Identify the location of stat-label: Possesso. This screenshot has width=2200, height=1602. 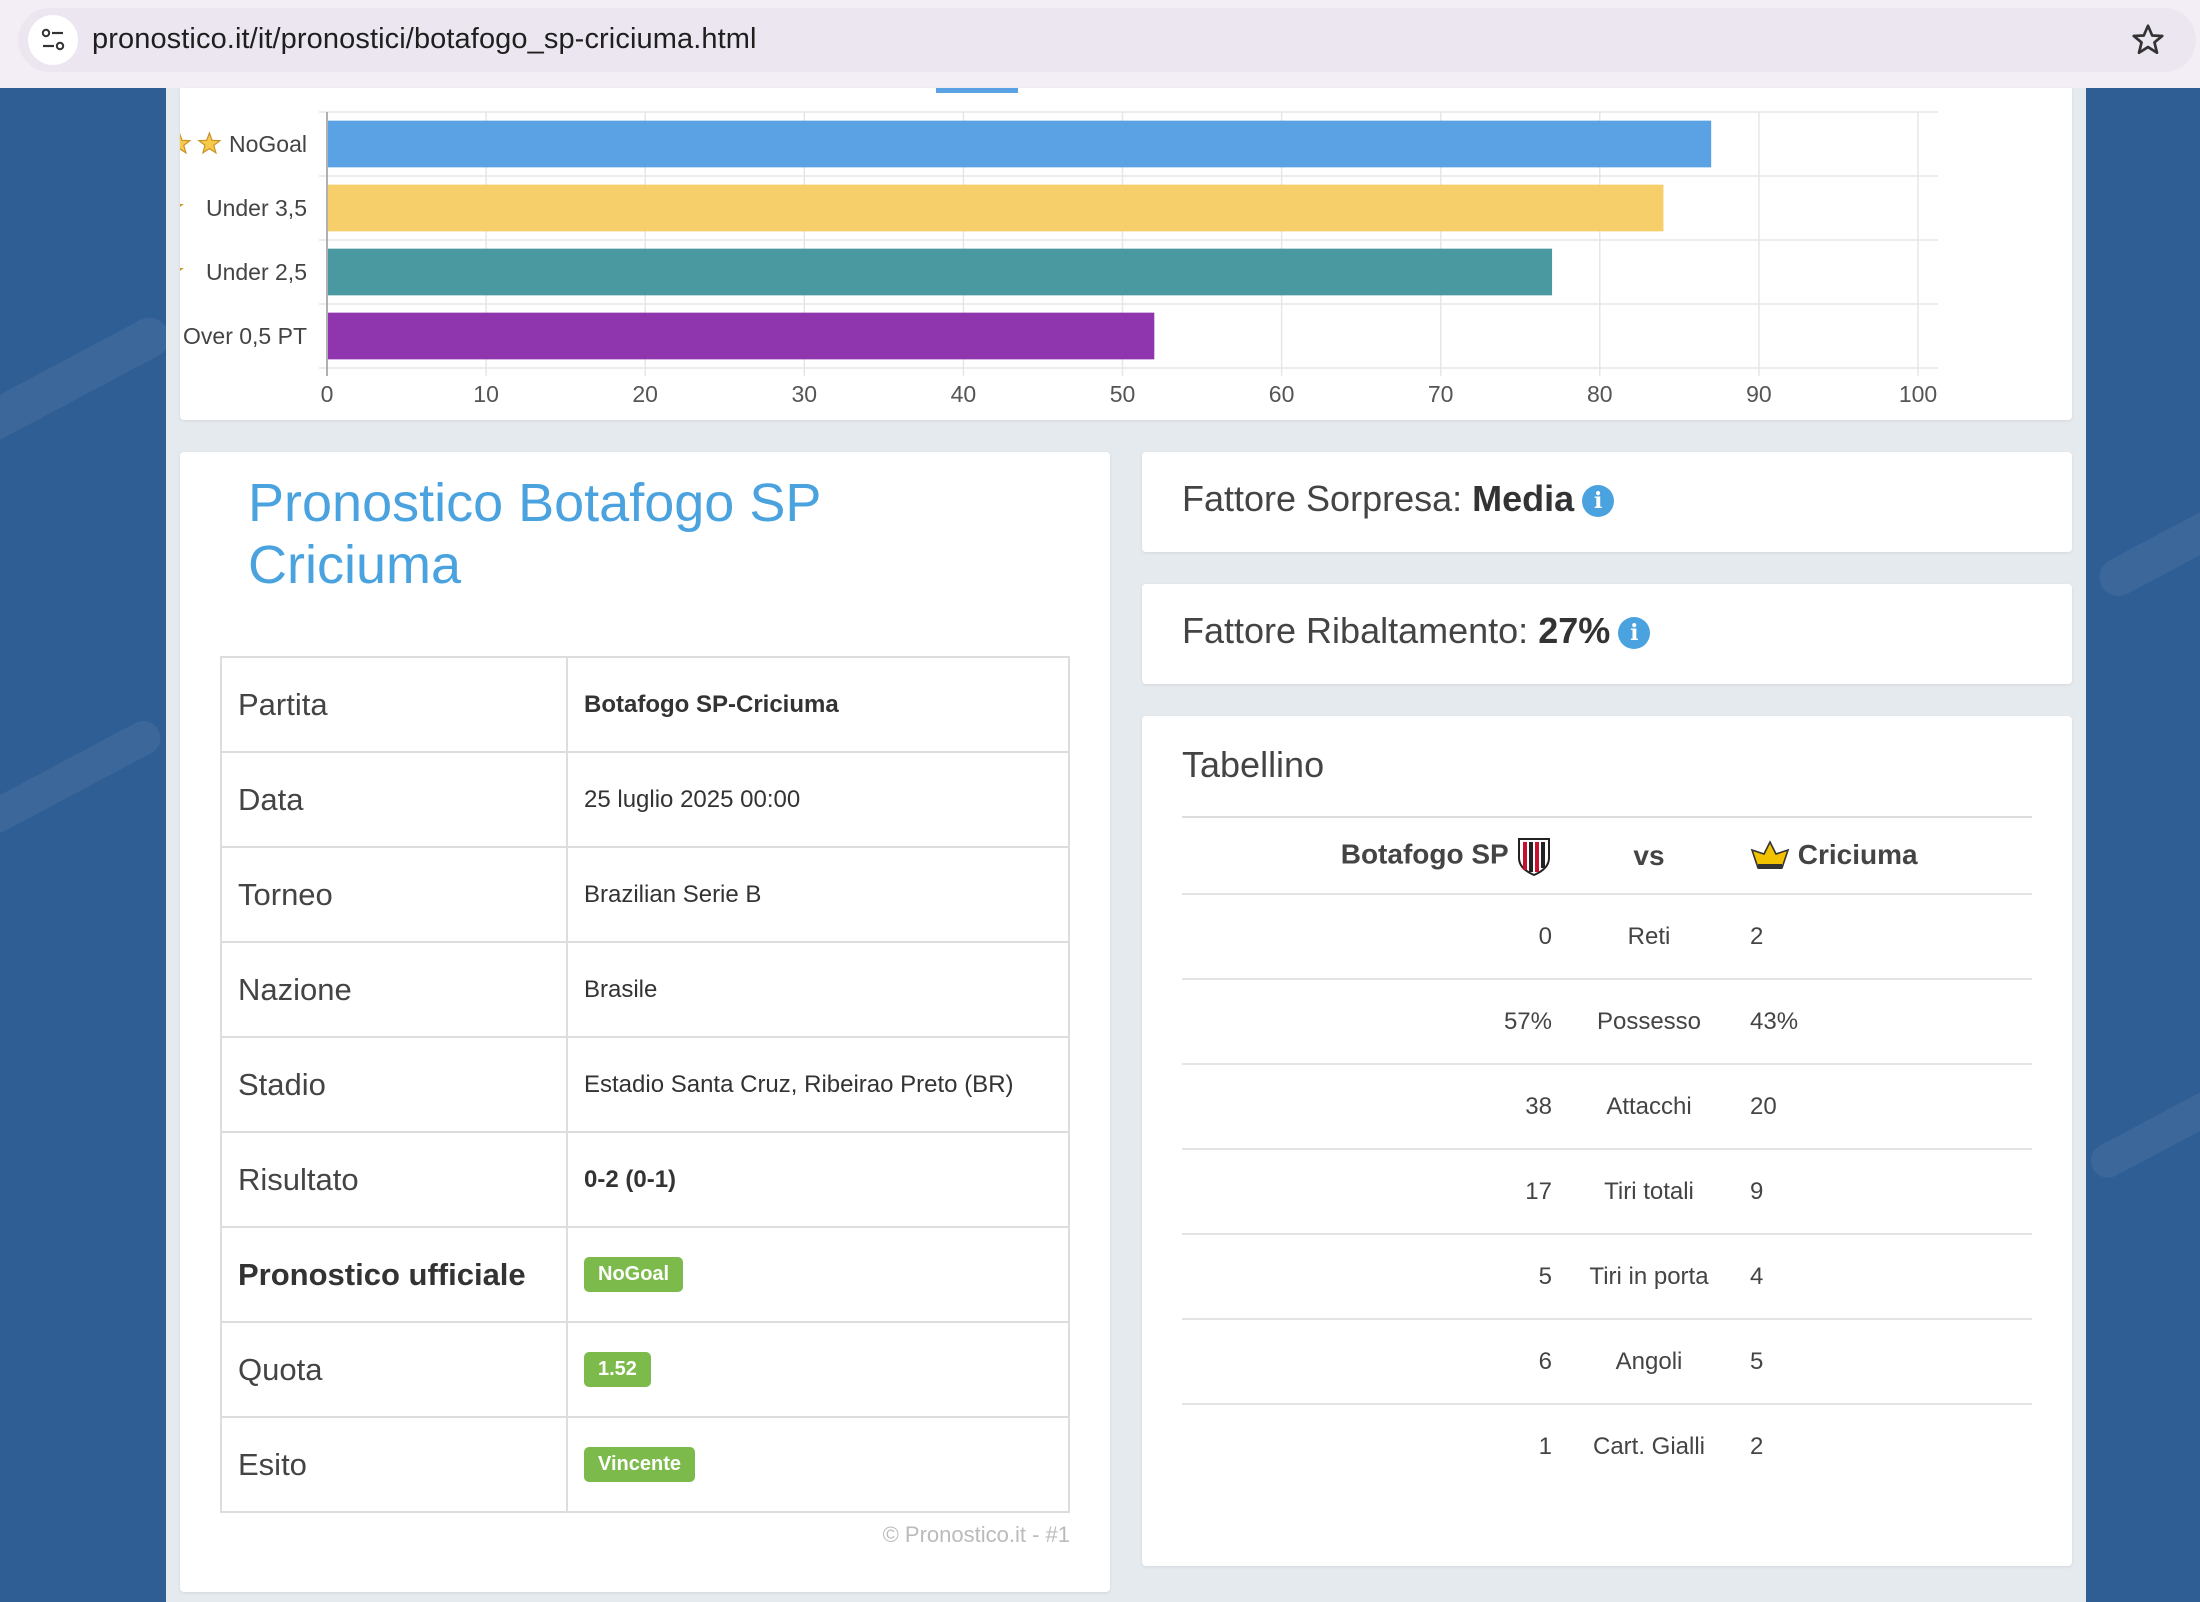
(1649, 1022).